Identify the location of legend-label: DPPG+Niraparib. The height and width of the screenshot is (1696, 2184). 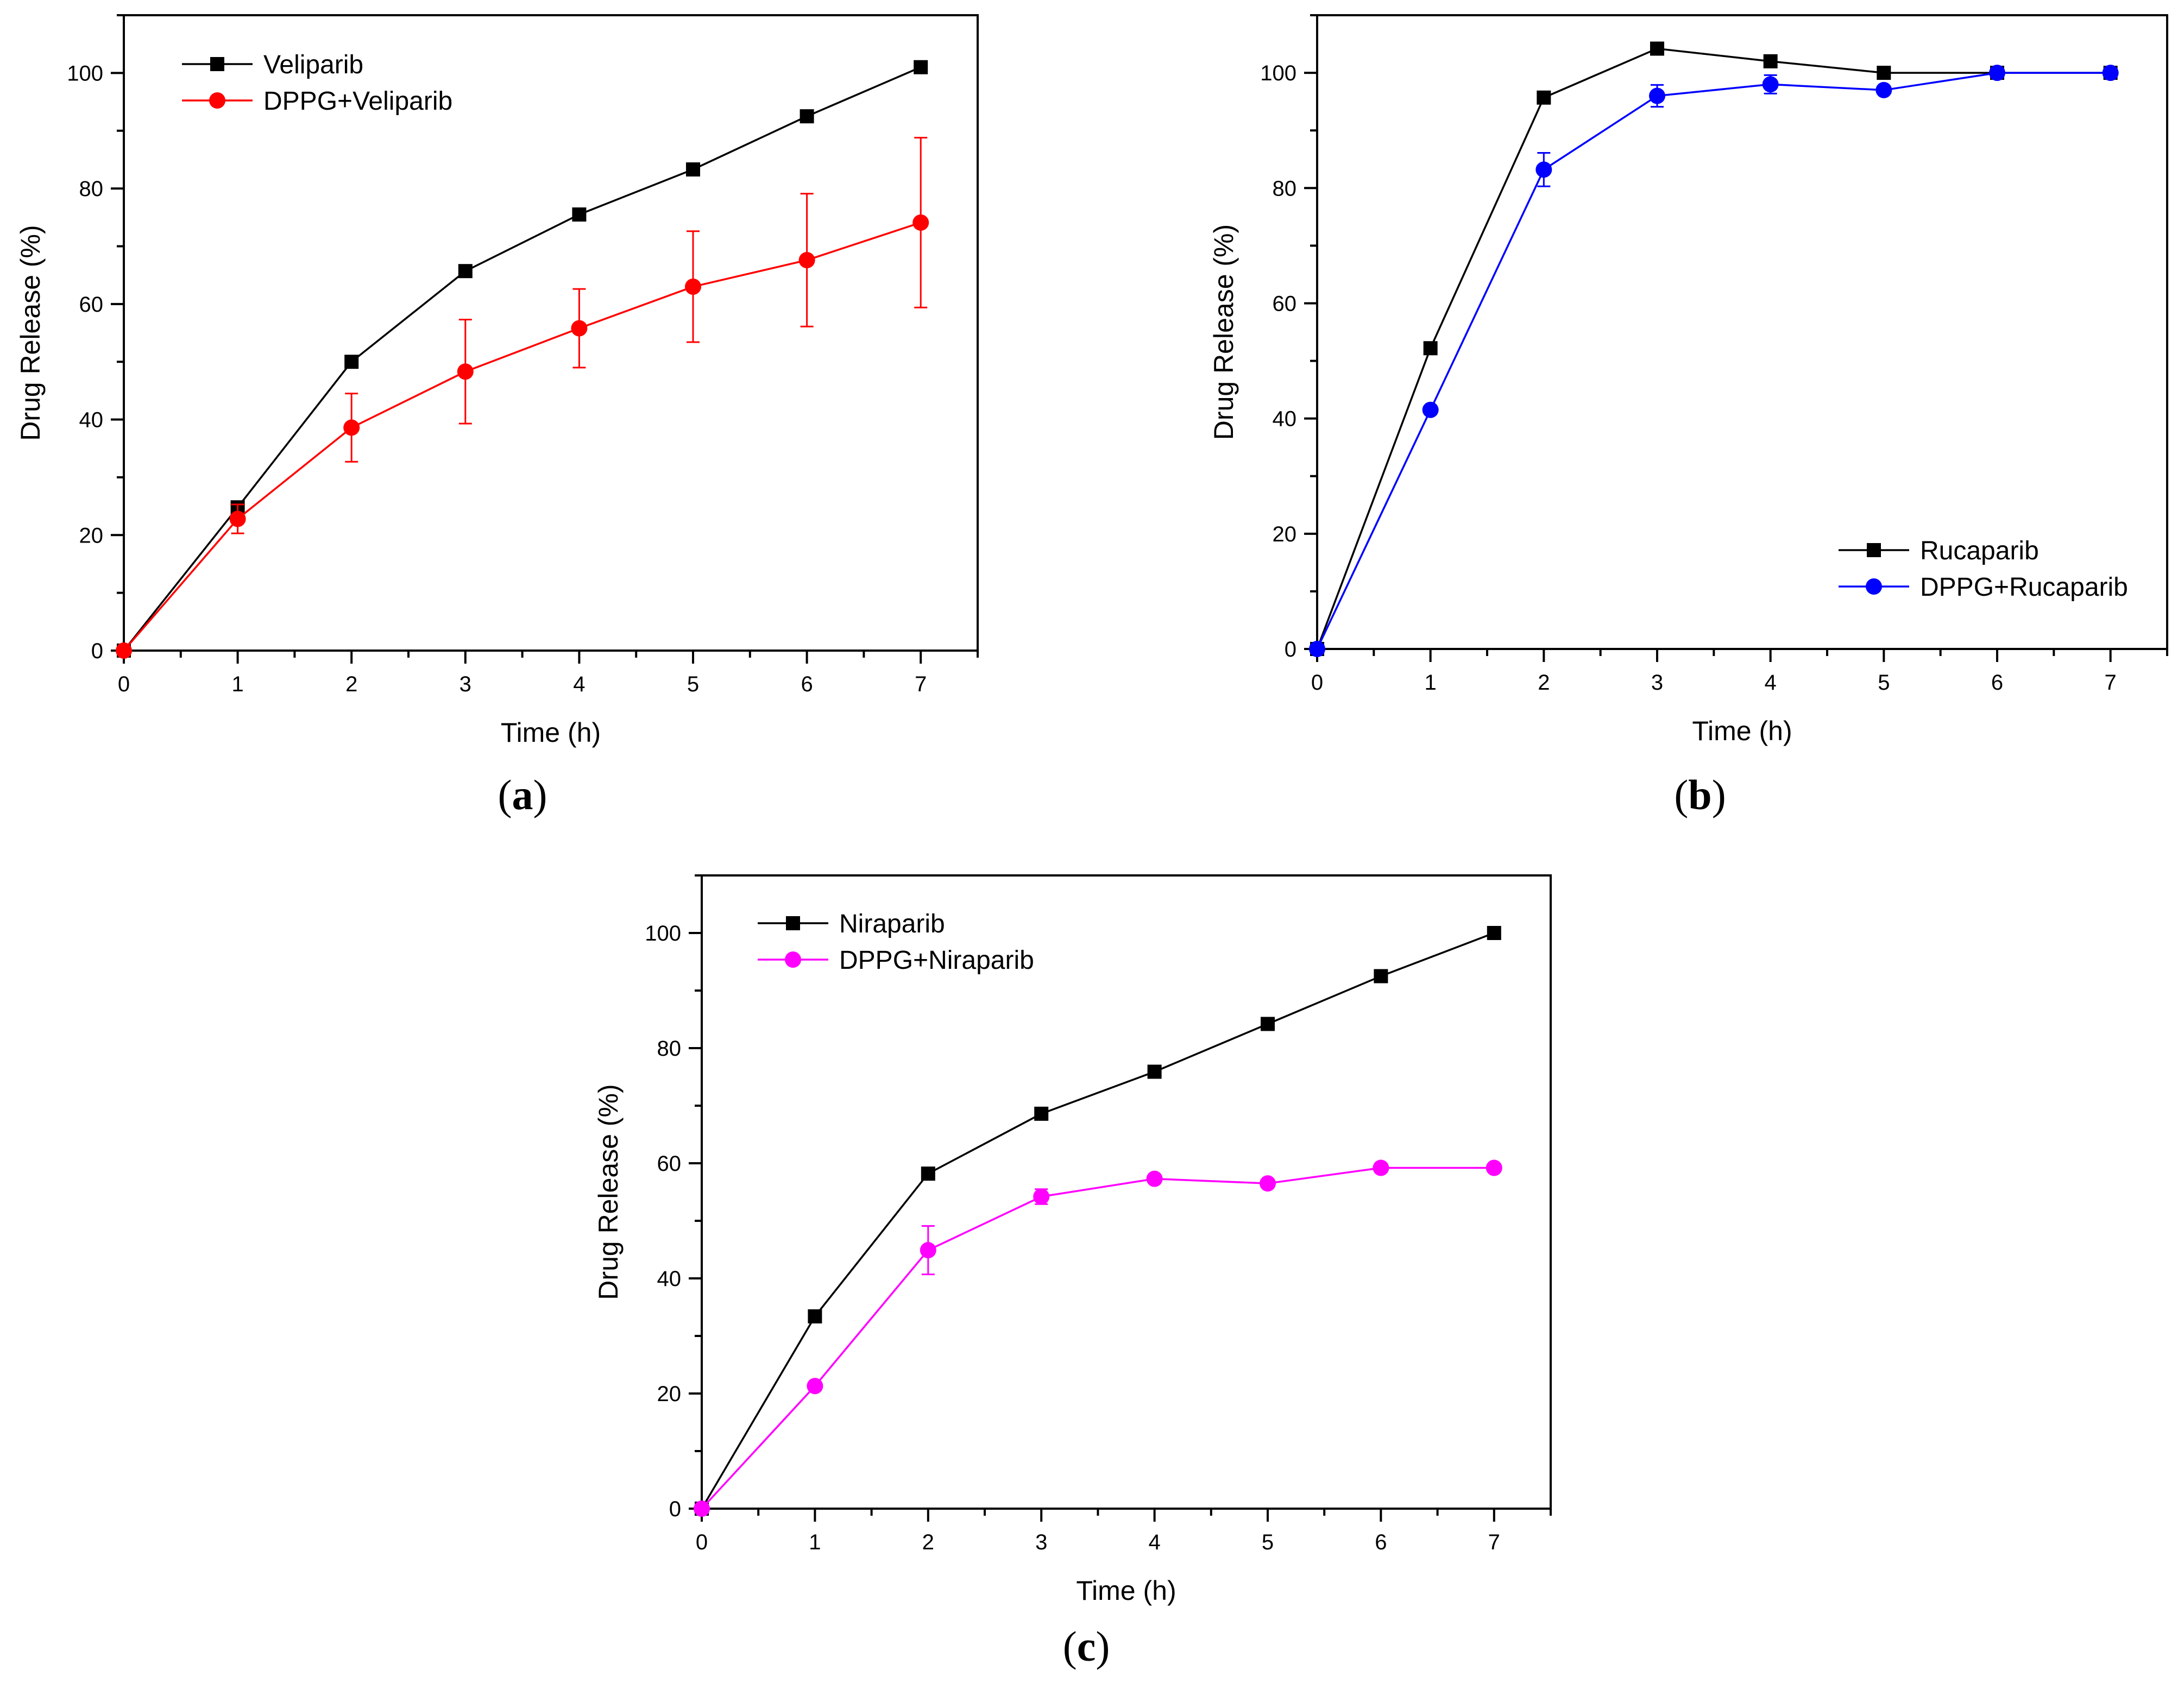
(936, 960).